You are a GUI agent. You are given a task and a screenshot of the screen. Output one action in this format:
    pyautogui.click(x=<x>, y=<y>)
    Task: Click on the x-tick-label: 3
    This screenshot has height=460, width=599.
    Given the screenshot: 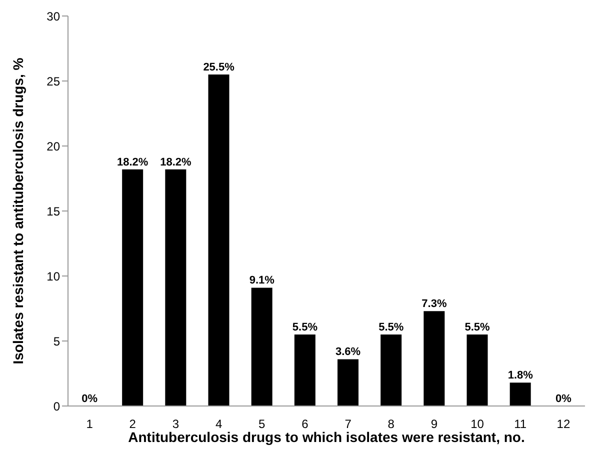 What is the action you would take?
    pyautogui.click(x=176, y=424)
    